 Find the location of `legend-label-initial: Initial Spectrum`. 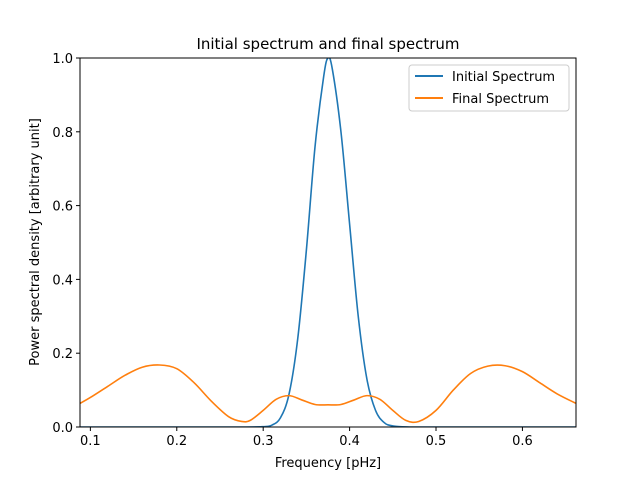

legend-label-initial: Initial Spectrum is located at coordinates (503, 77).